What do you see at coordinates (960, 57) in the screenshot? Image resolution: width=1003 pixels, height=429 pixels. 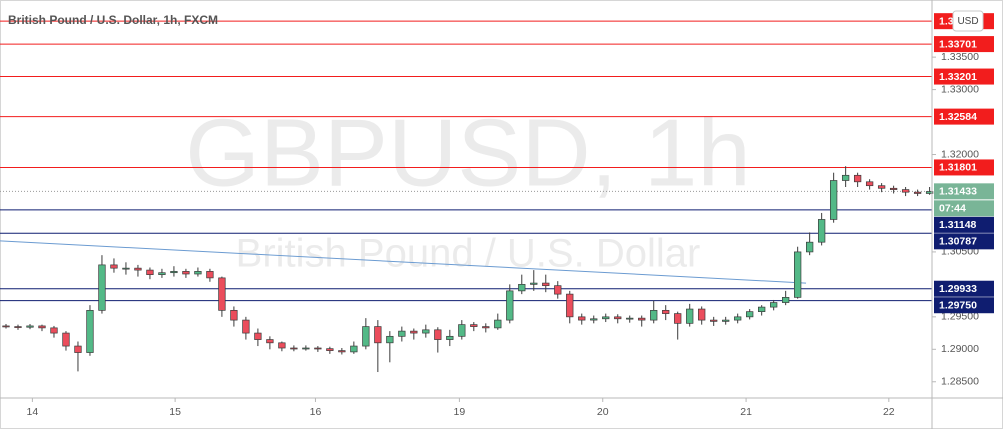 I see `y-tick-label: 1.33500` at bounding box center [960, 57].